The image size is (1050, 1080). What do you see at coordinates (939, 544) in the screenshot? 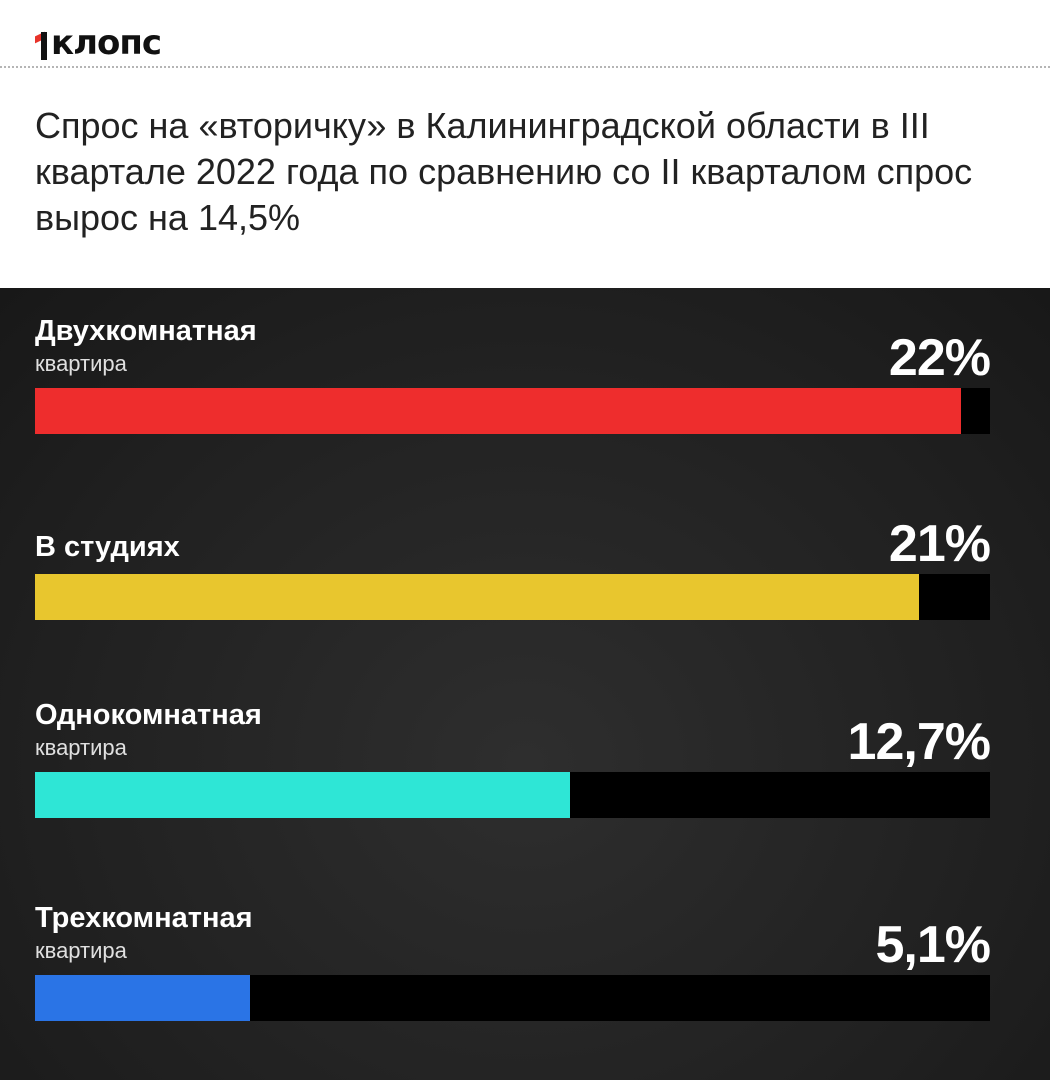
I see `value-label: 21%` at bounding box center [939, 544].